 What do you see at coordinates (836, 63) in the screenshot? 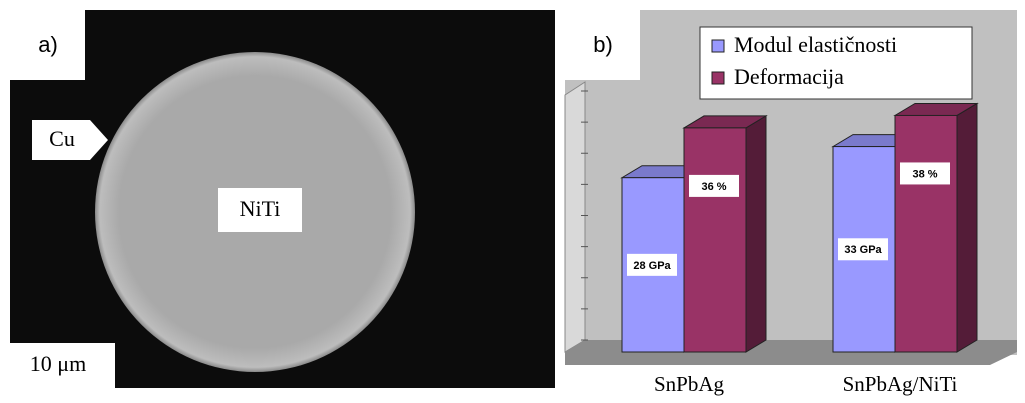
I see `legend` at bounding box center [836, 63].